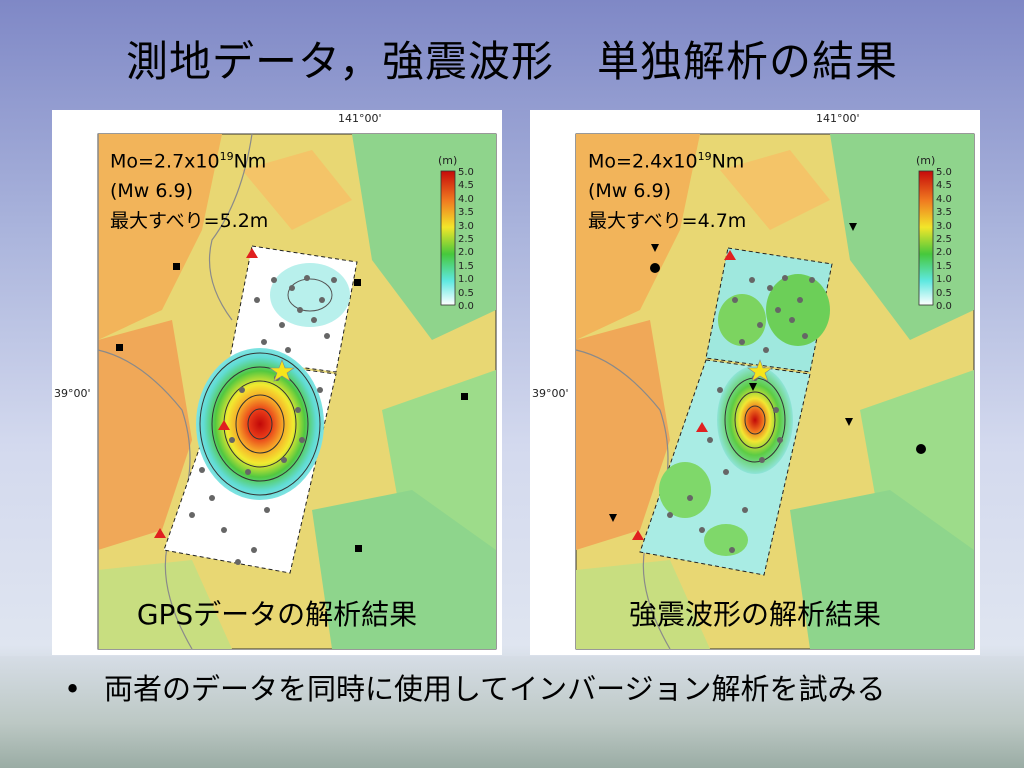 The width and height of the screenshot is (1024, 768). Describe the element at coordinates (643, 161) in the screenshot. I see `moment-base: Mo=2.4x10` at that location.